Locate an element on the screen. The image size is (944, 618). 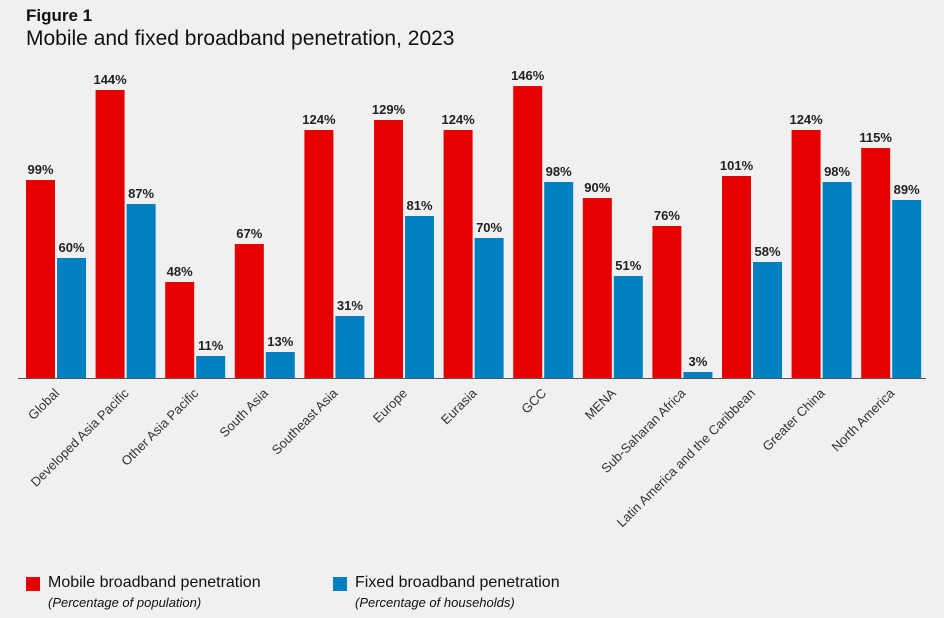
legend-swatch-mobile is located at coordinates (33, 584).